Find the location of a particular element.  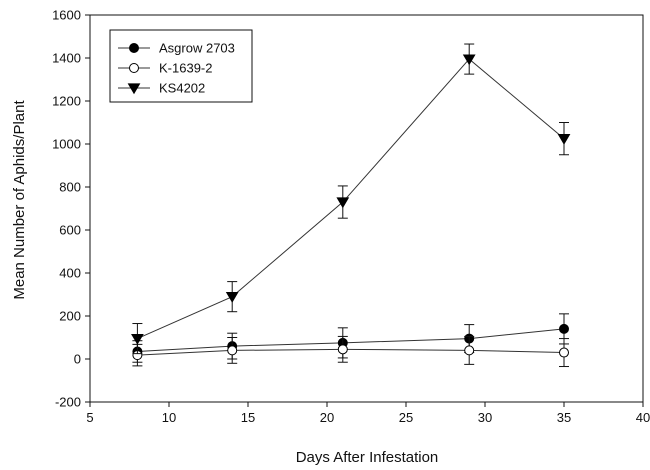

y-tick-label: 400 is located at coordinates (70, 273).